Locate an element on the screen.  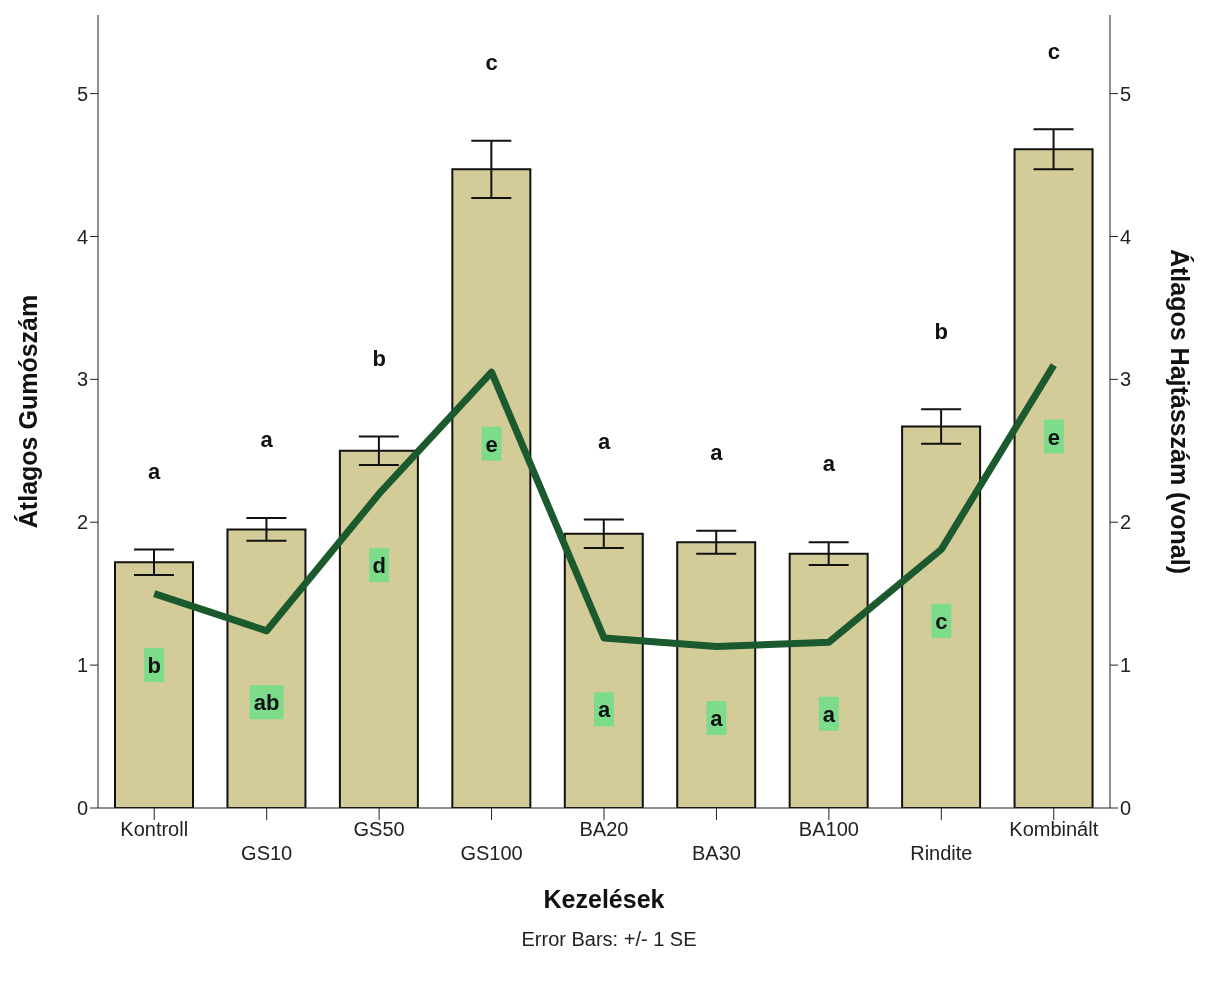
text: Error Bars: +/- 1 SE is located at coordinates (609, 939).